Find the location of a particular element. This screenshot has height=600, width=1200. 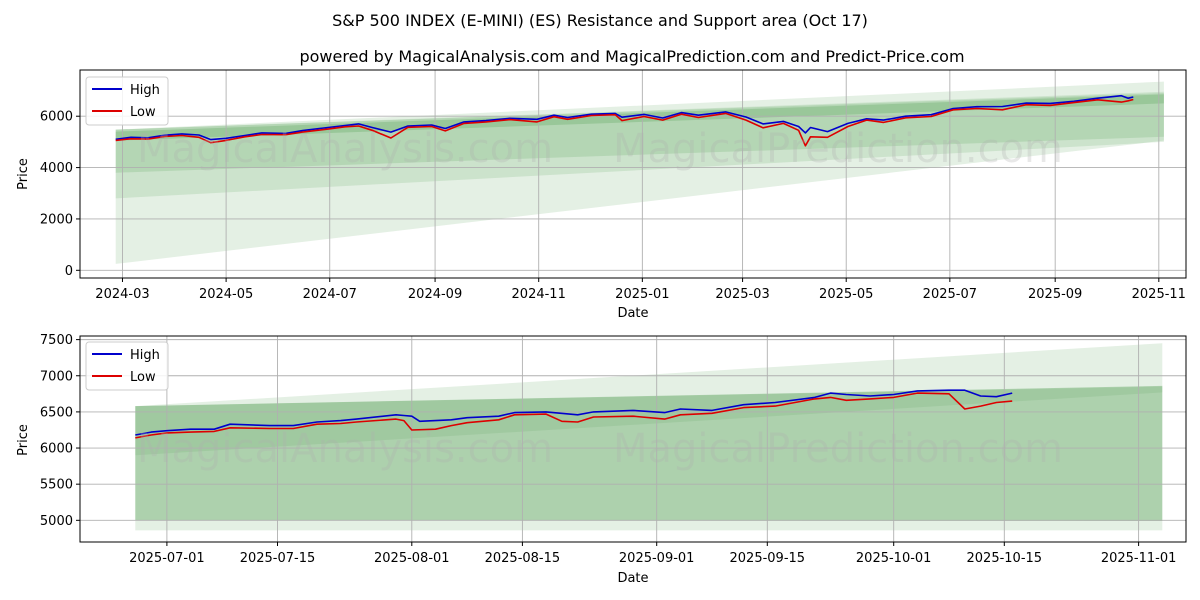

bottom-y-axis-label: Price is located at coordinates (23, 440).